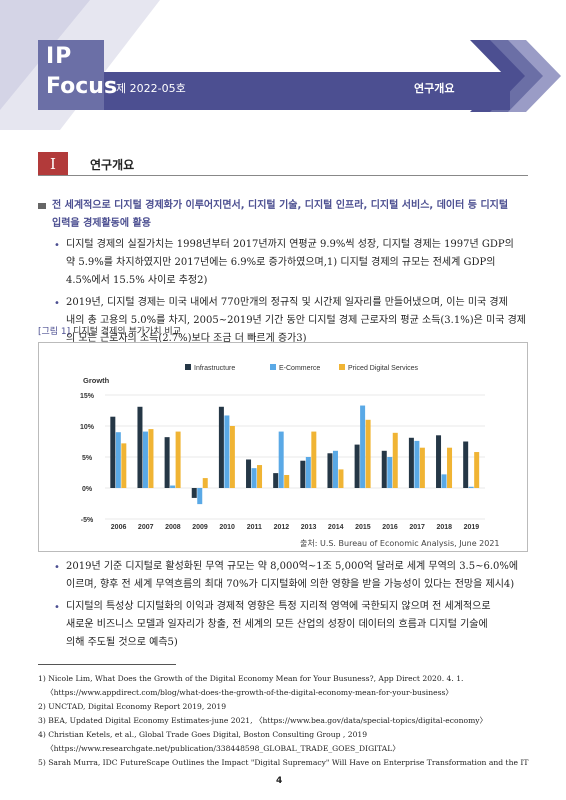 The image size is (566, 800). Describe the element at coordinates (227, 527) in the screenshot. I see `x-tick-label: 2010` at that location.